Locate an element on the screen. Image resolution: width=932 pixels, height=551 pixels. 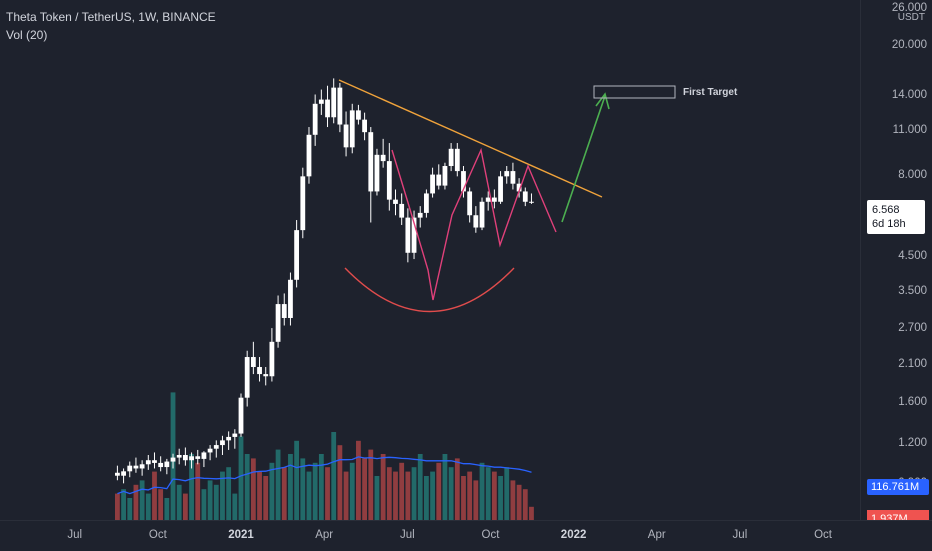
time-axis: Jul Oct 2021 Apr Jul Oct 2022 Apr Jul Oct is located at coordinates (466, 535).